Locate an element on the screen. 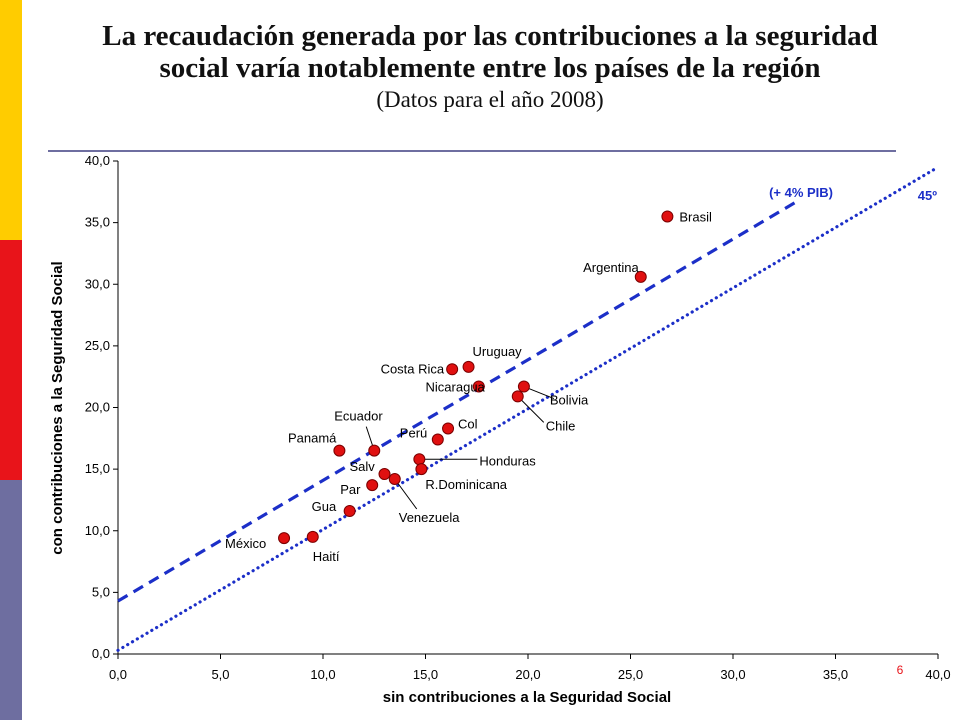  x-tick-label: 10,0 is located at coordinates (322, 674).